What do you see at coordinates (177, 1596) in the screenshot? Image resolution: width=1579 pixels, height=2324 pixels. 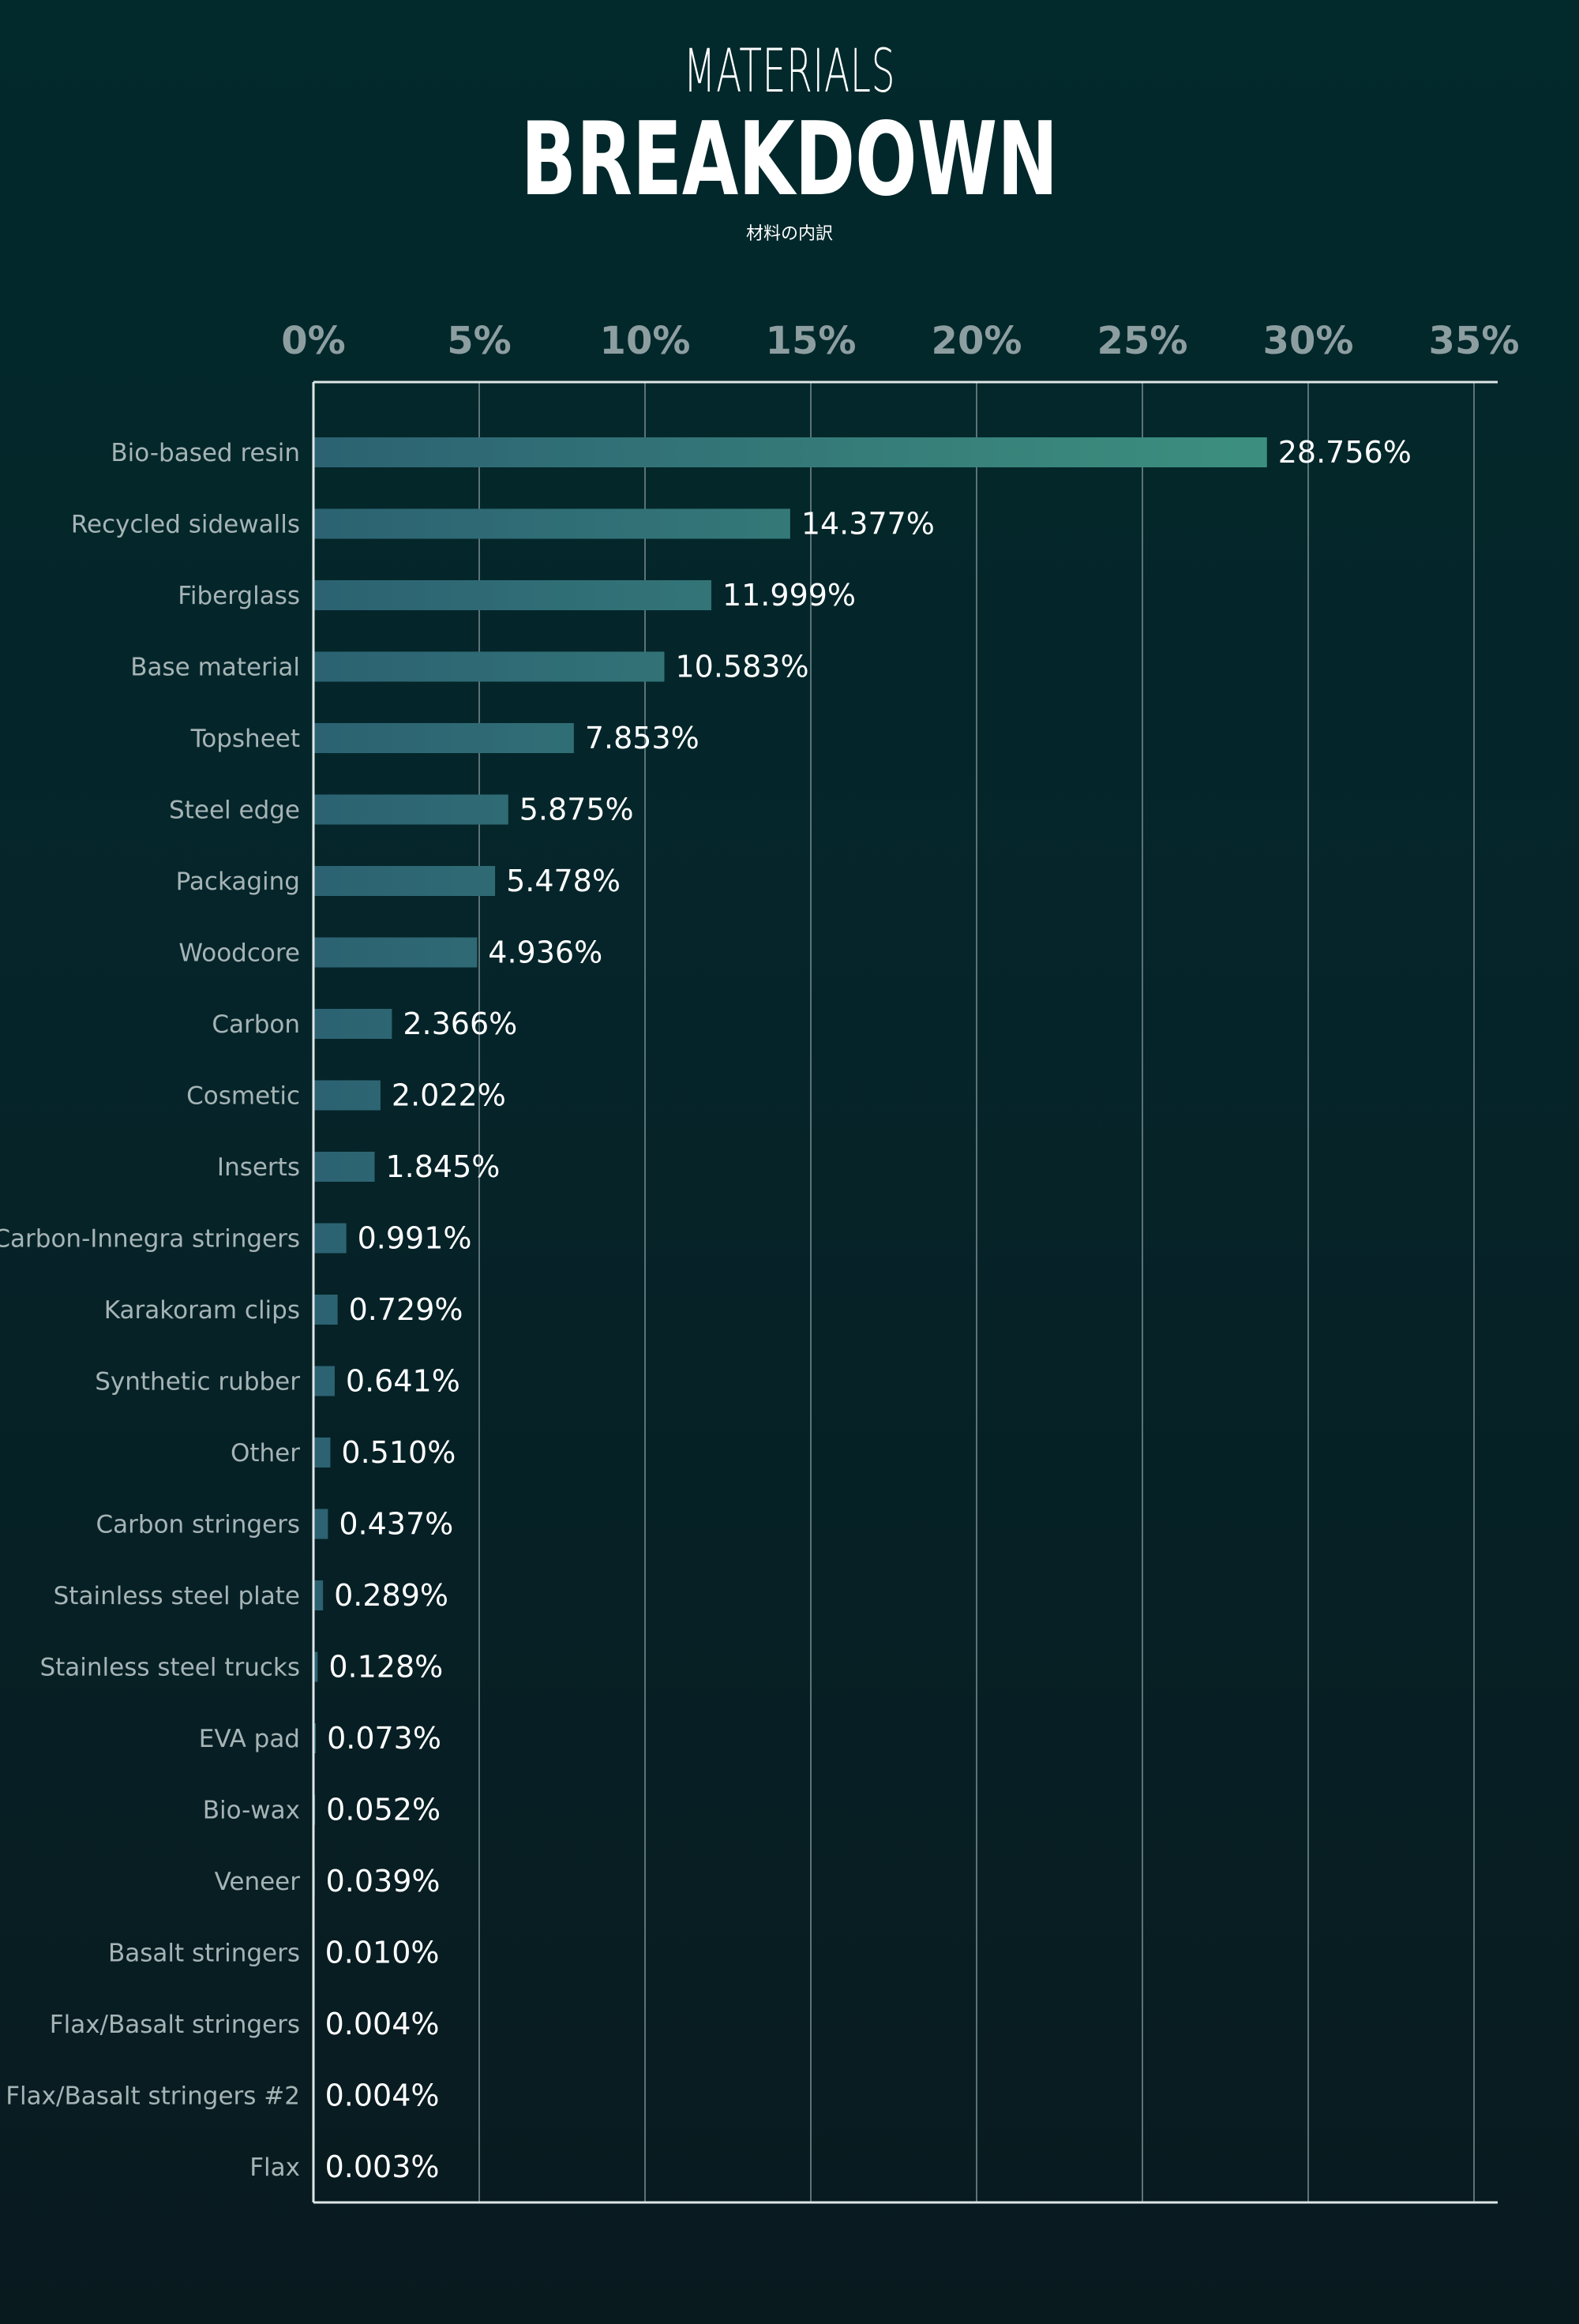 I see `category-label: Stainless steel plate` at bounding box center [177, 1596].